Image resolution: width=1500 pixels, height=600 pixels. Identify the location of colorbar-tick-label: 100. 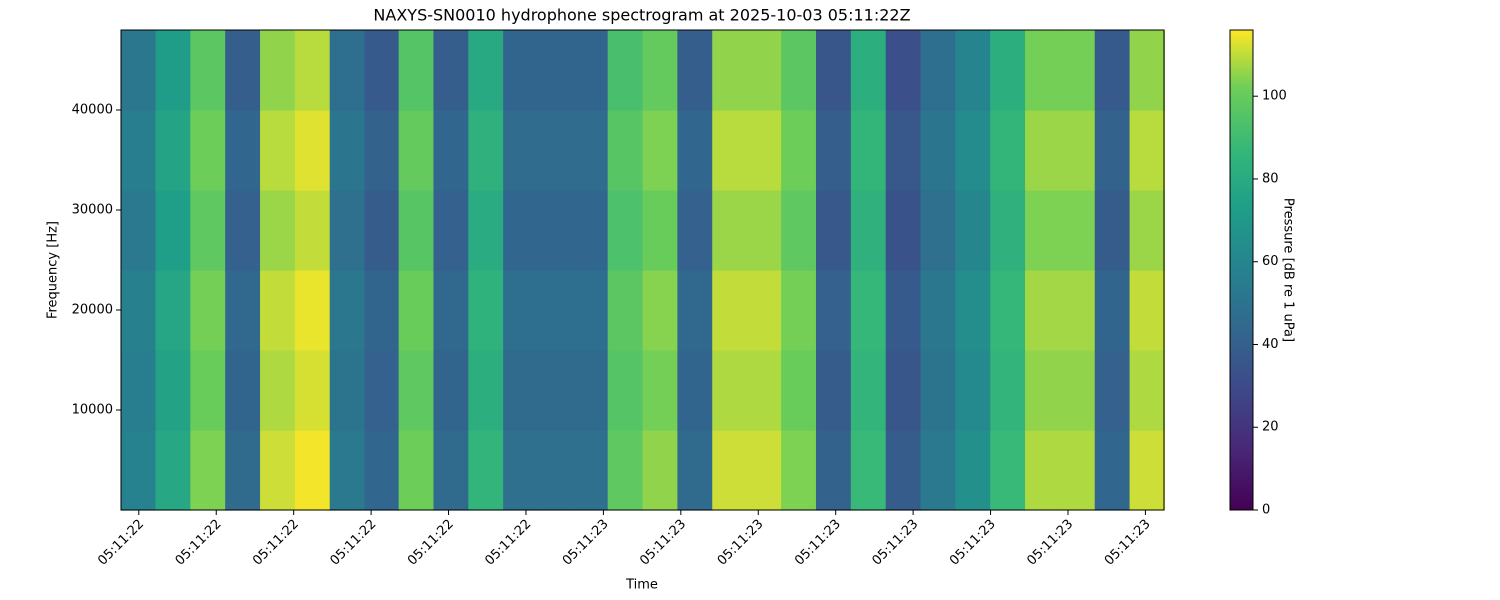
(1274, 96).